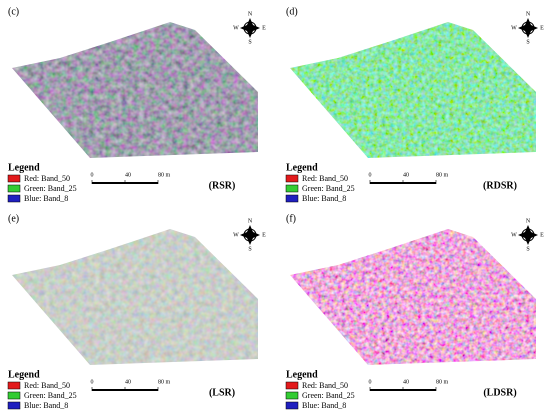 The height and width of the screenshot is (414, 550). Describe the element at coordinates (13, 11) in the screenshot. I see `panel-label: (c)` at that location.